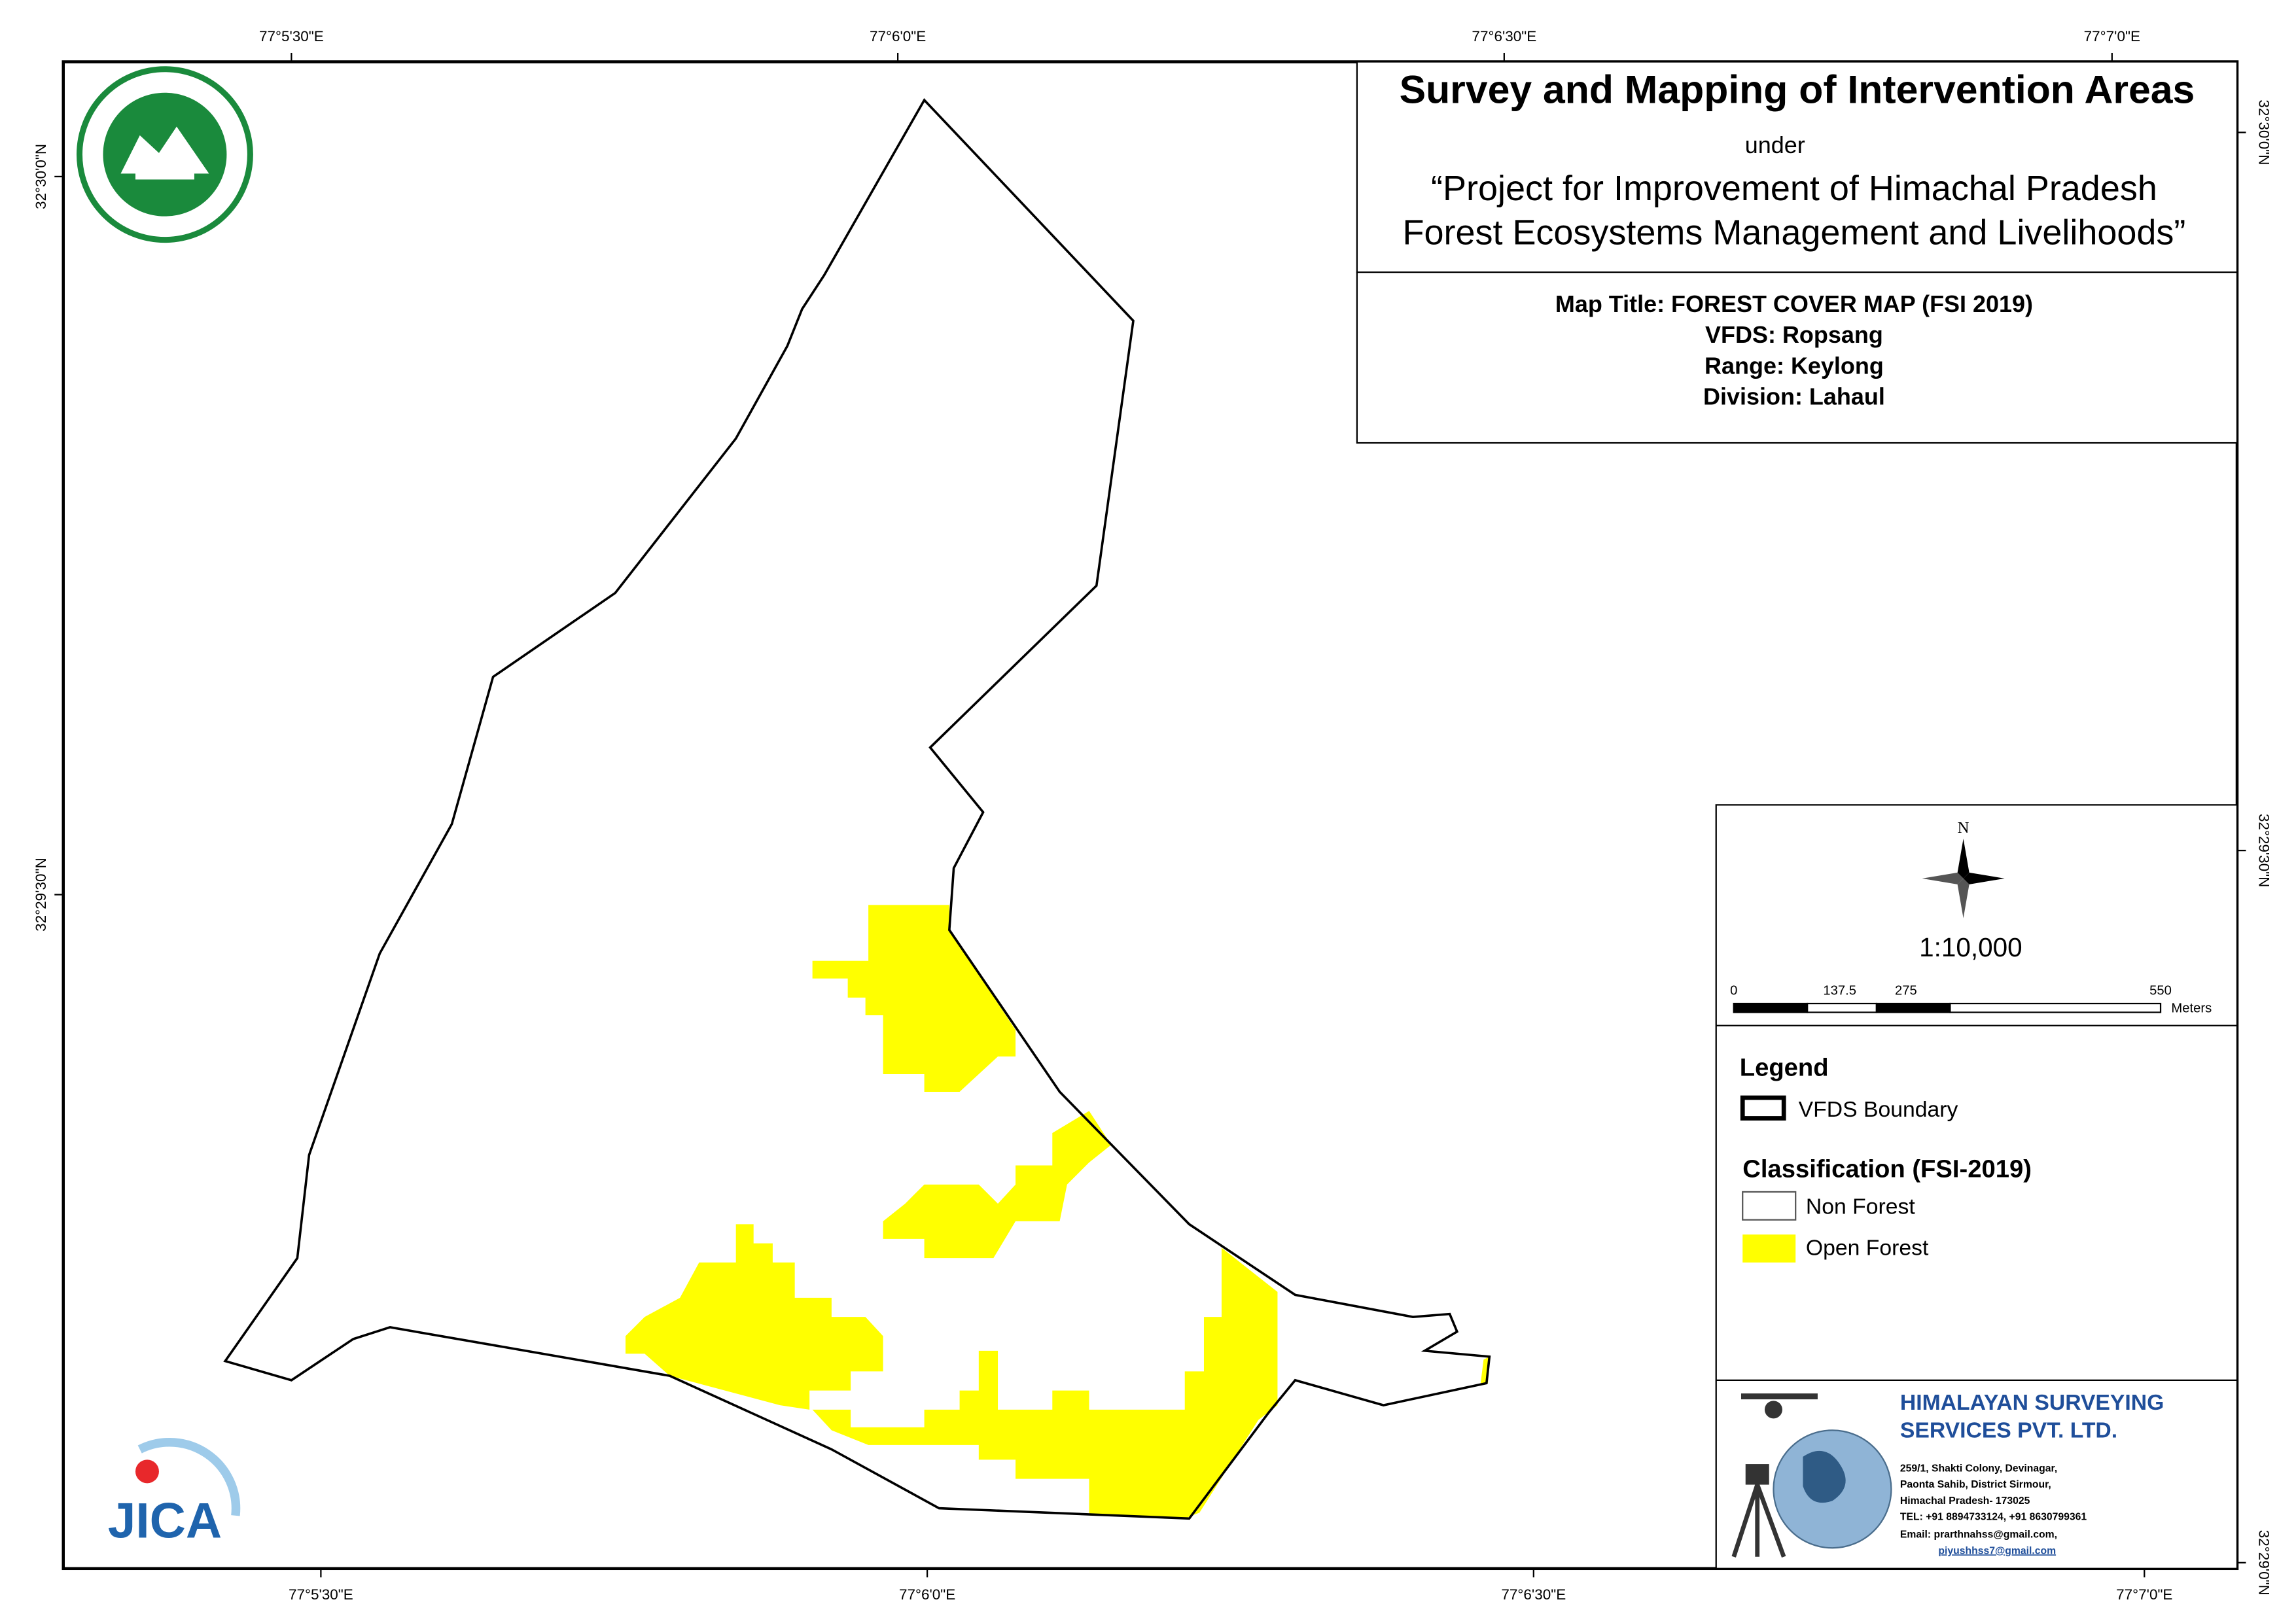  Describe the element at coordinates (1963, 859) in the screenshot. I see `arrow-n` at that location.